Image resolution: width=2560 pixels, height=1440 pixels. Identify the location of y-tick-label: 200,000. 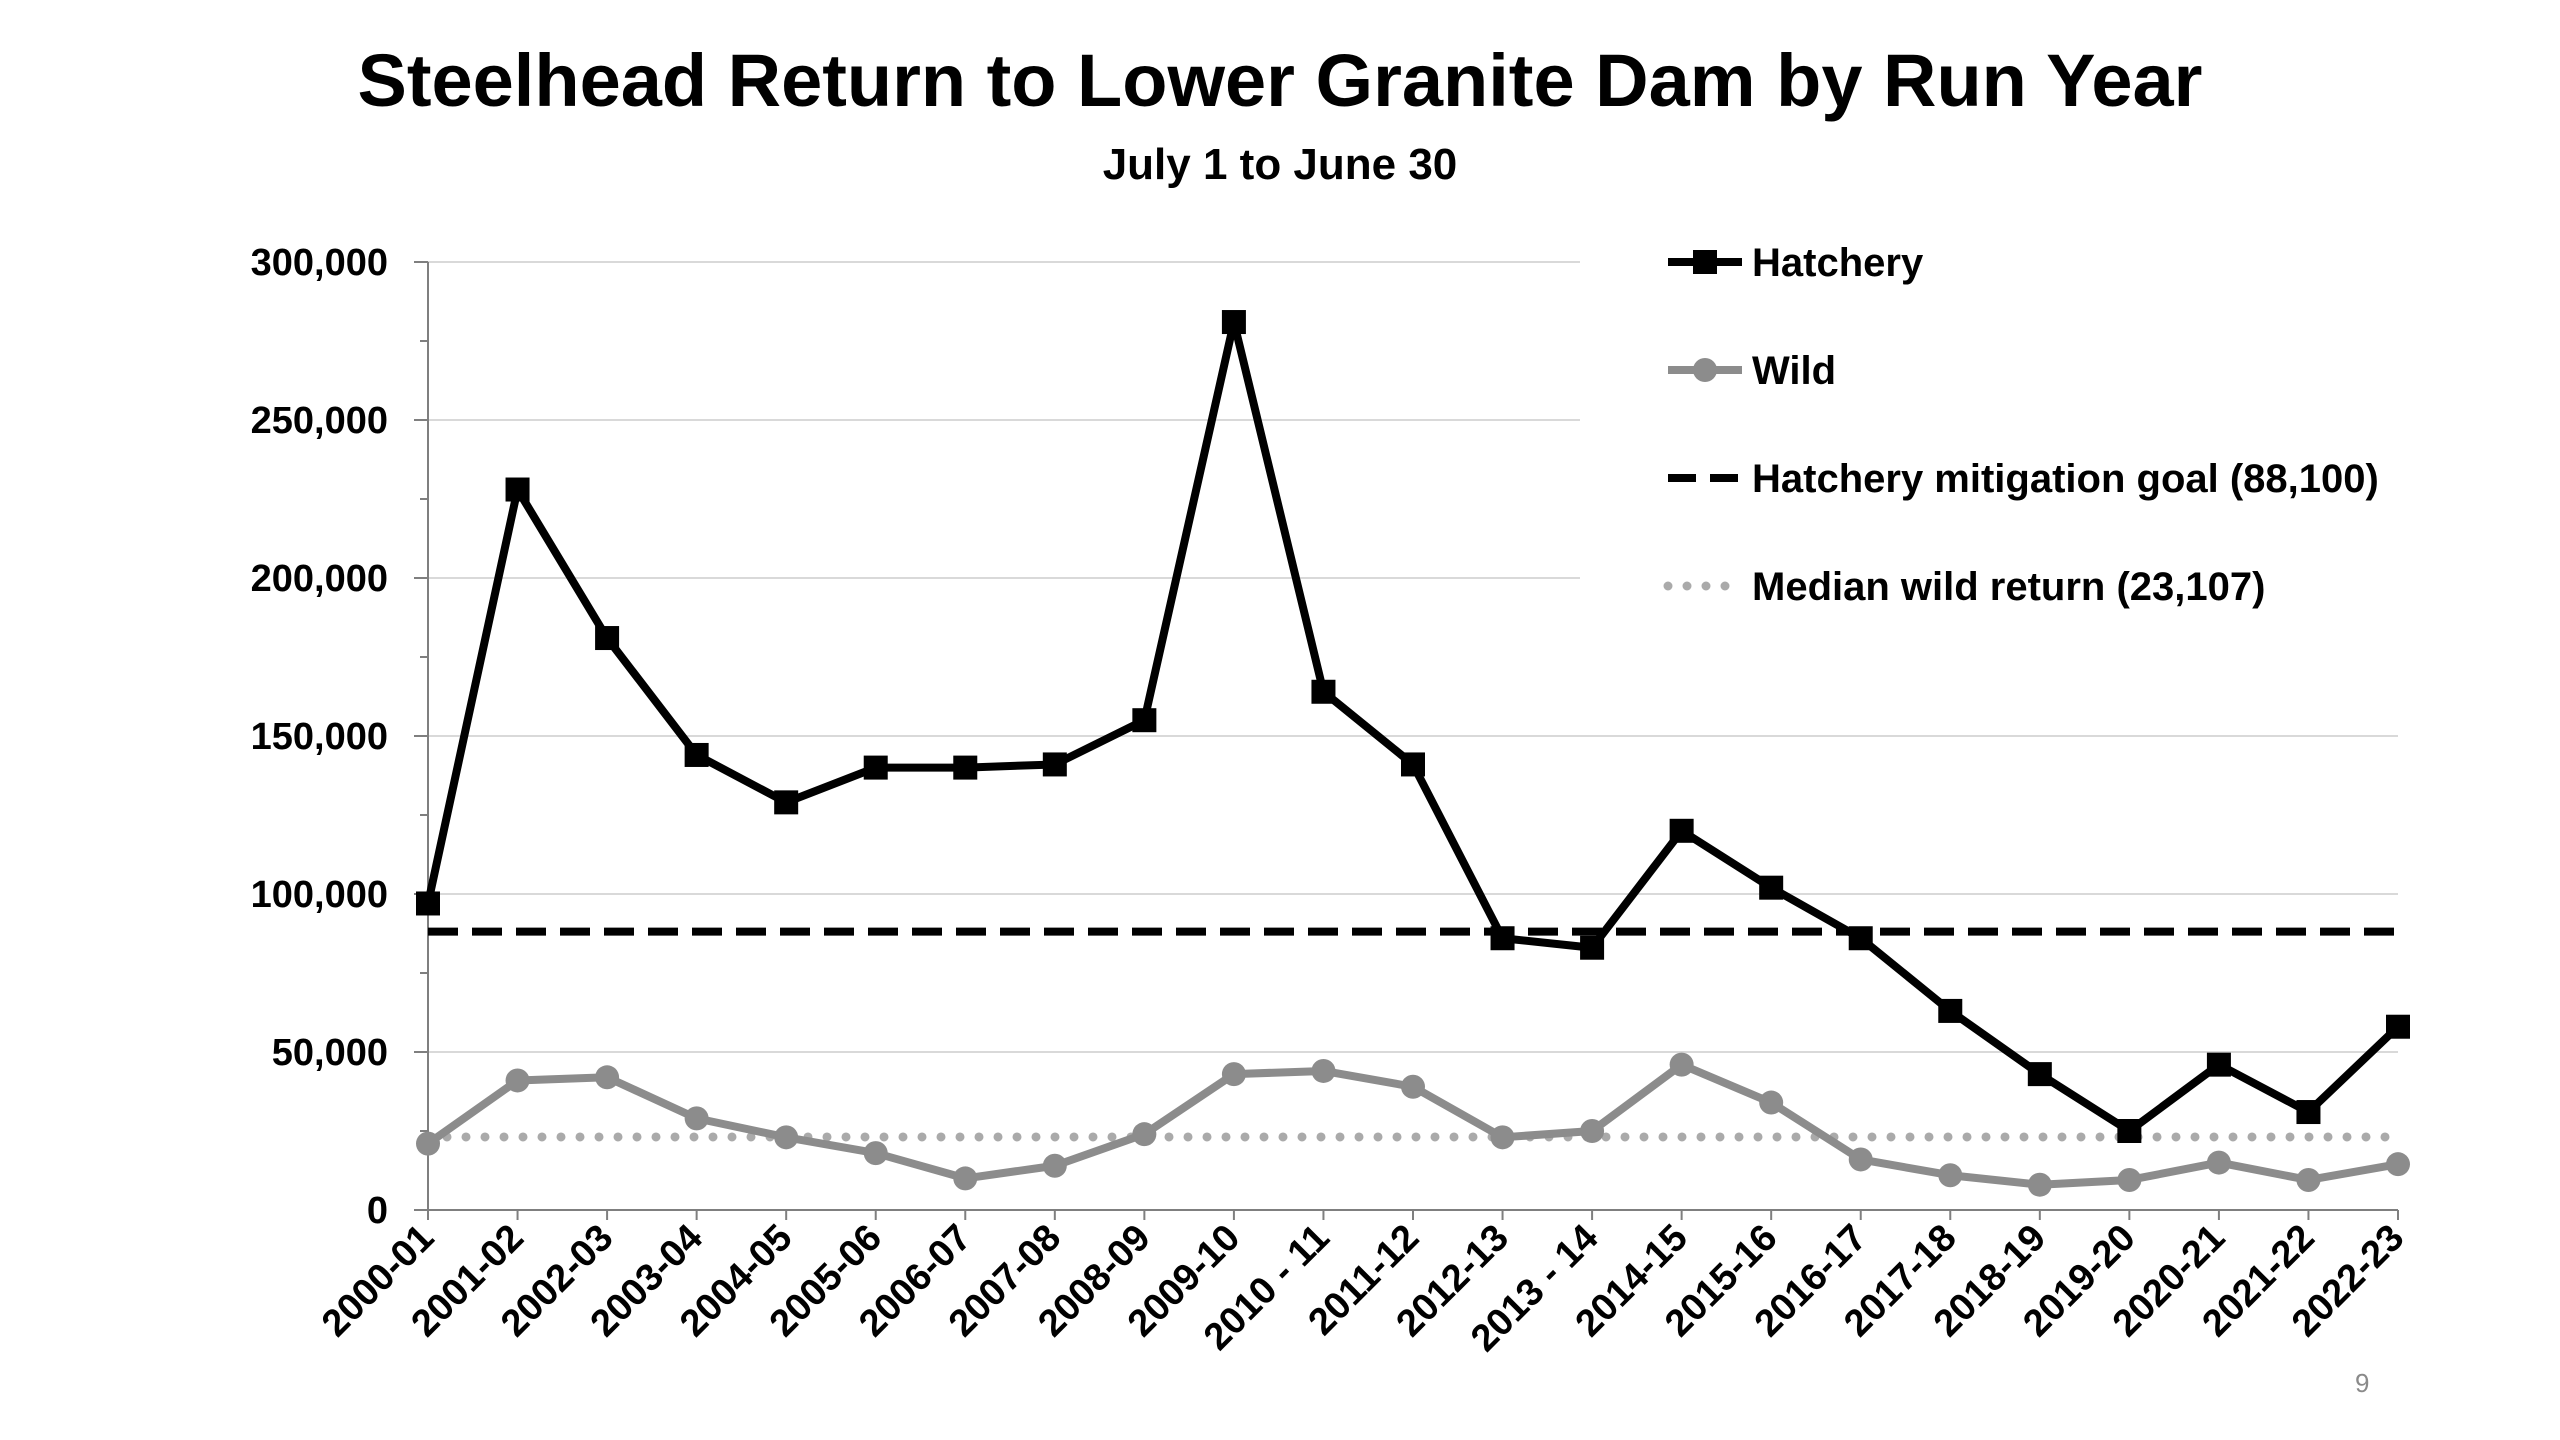
(319, 579).